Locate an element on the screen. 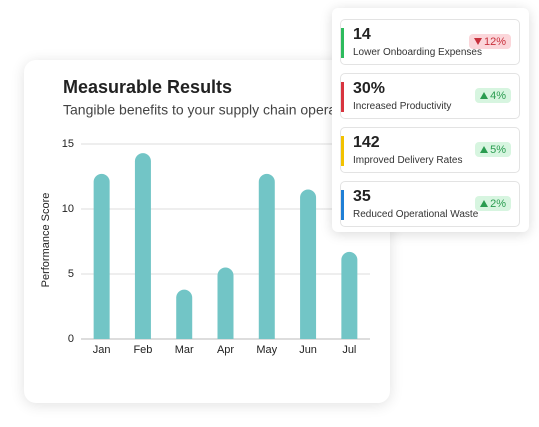  metric-value: 30% is located at coordinates (369, 88).